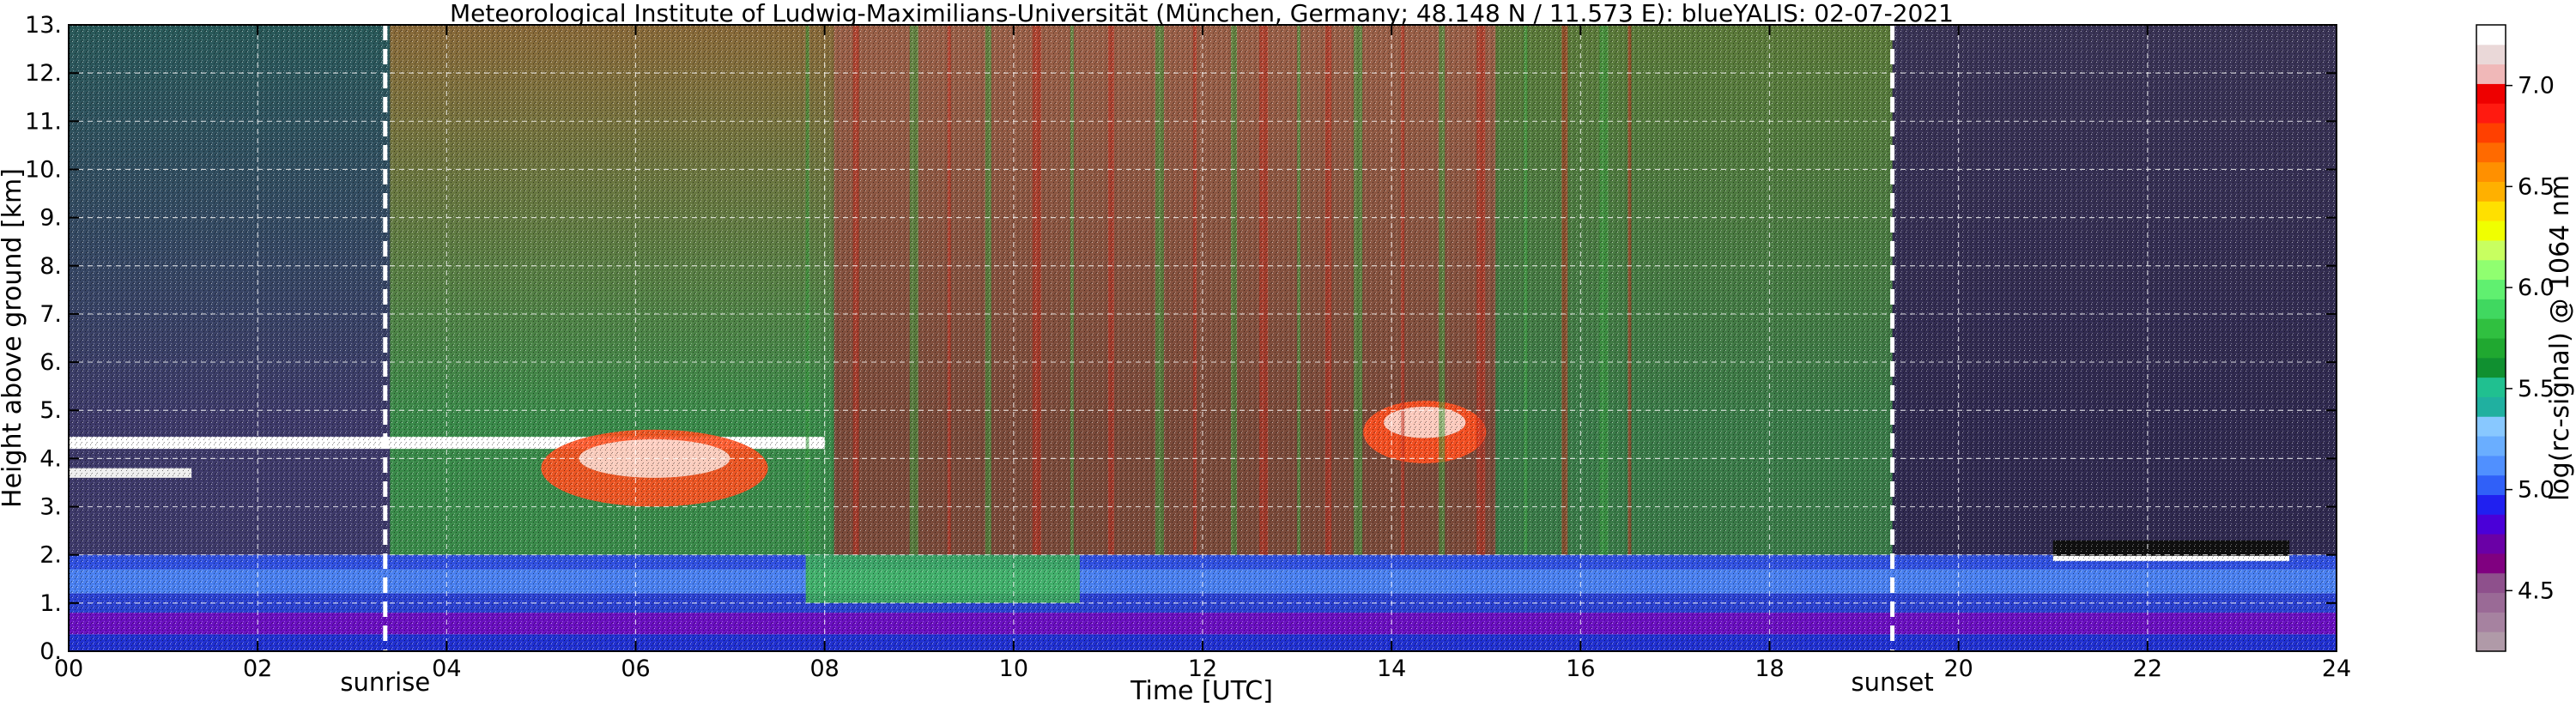  Describe the element at coordinates (1958, 669) in the screenshot. I see `x-tick-label: 20` at that location.